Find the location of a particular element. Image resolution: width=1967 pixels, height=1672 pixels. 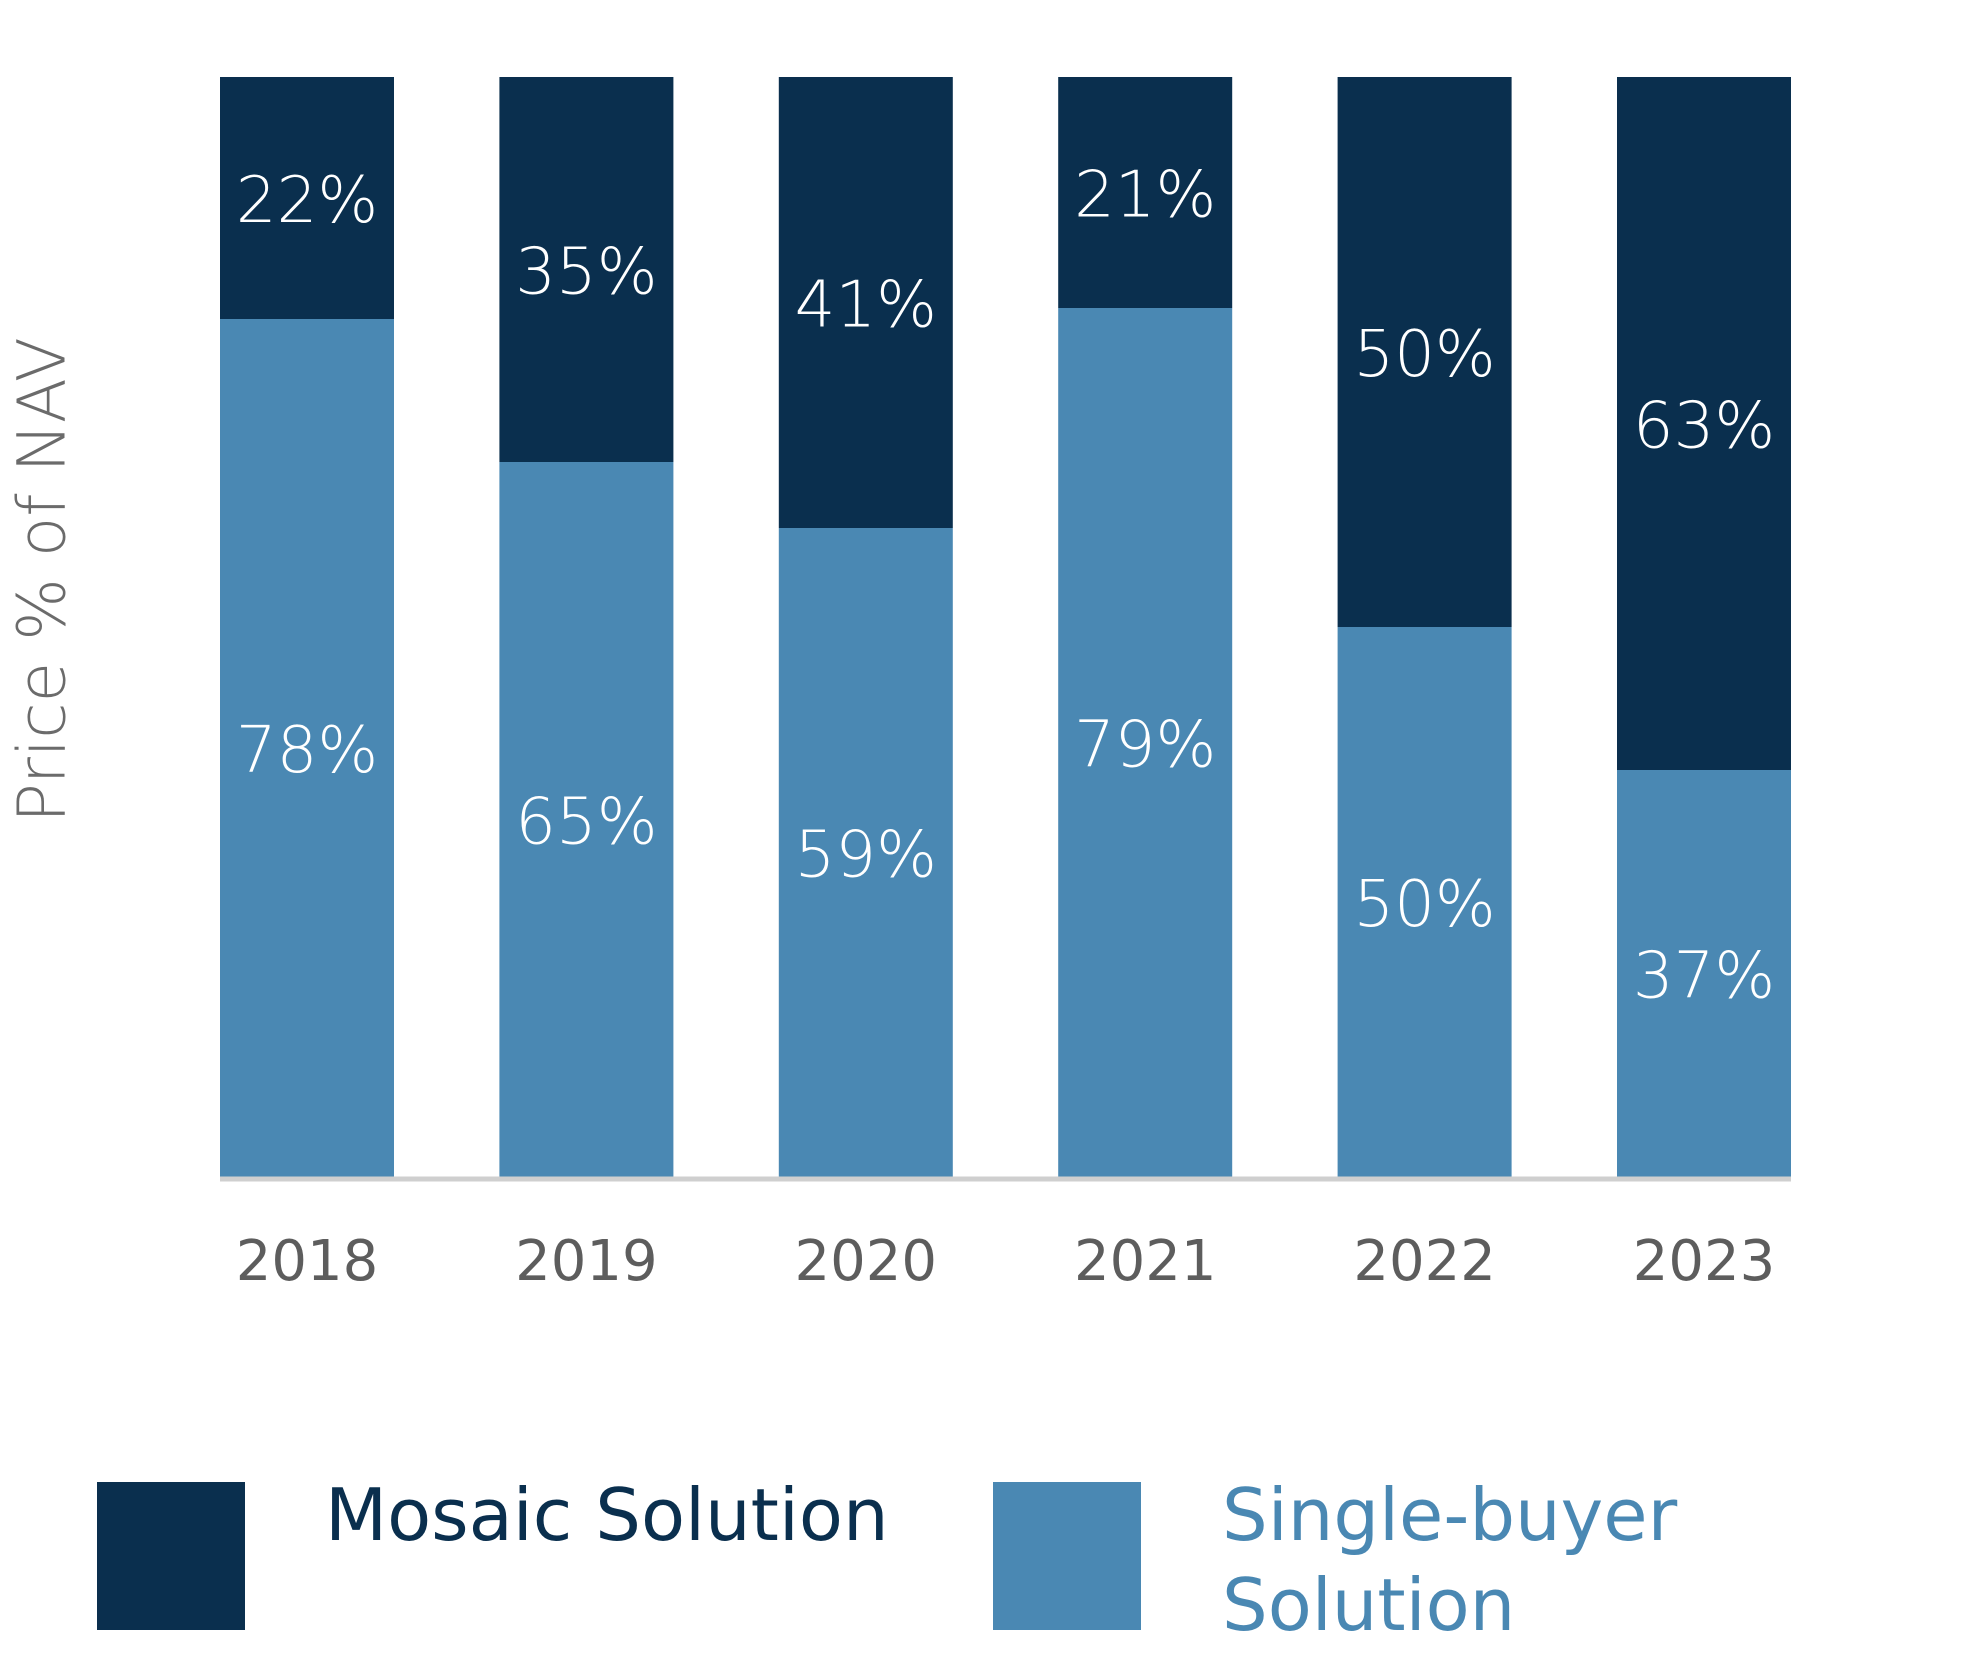

bar-mosaic-2021 is located at coordinates (1145, 192).